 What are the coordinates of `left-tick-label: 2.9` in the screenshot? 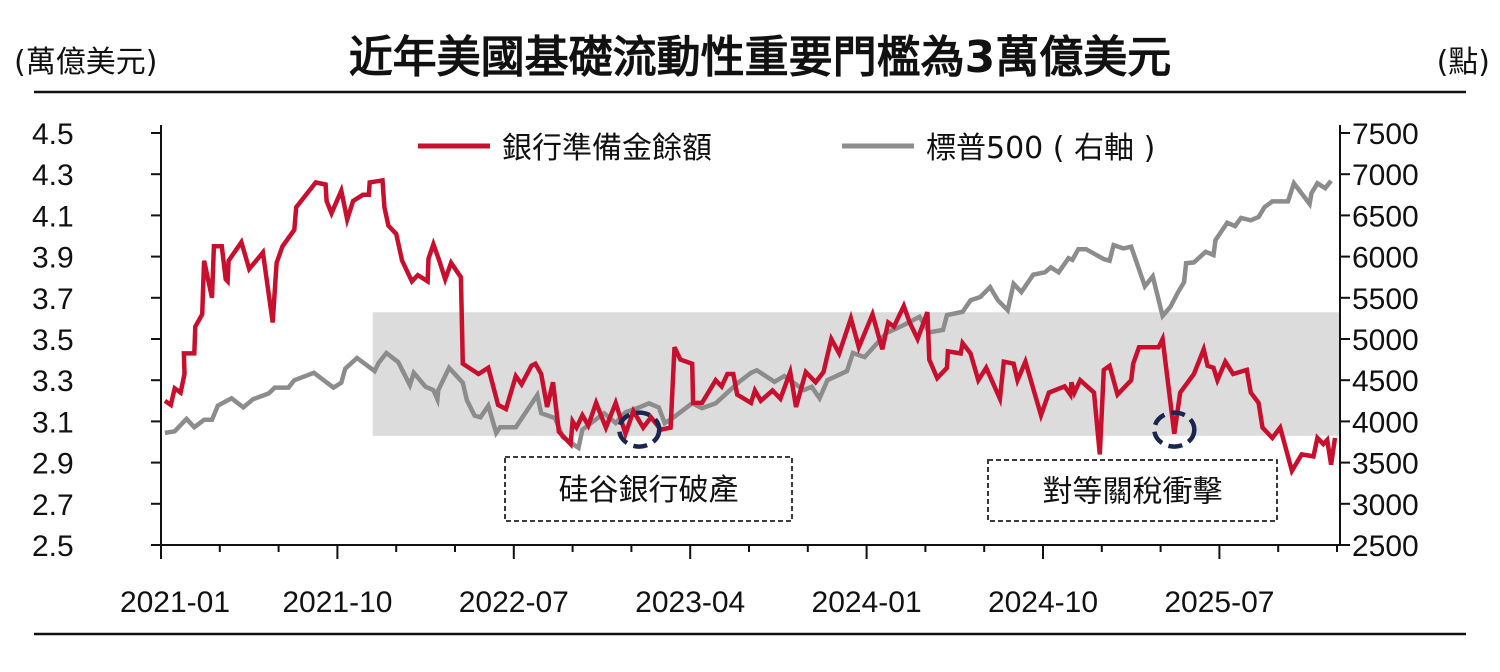 It's located at (53, 464).